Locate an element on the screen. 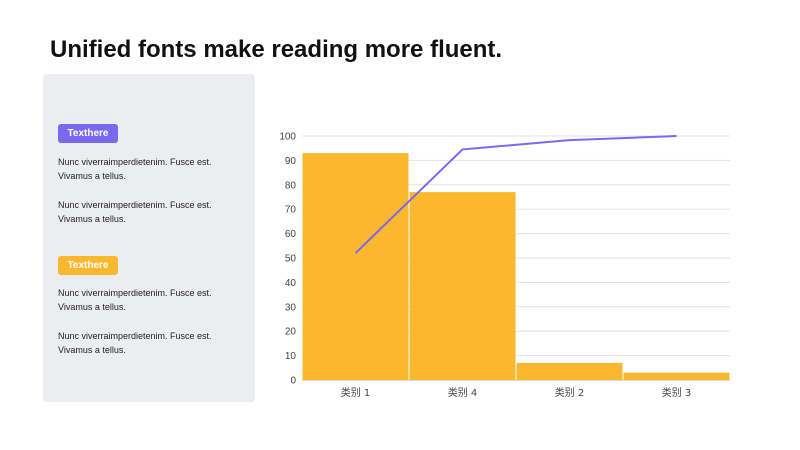  y-tick-label: 20 is located at coordinates (291, 332).